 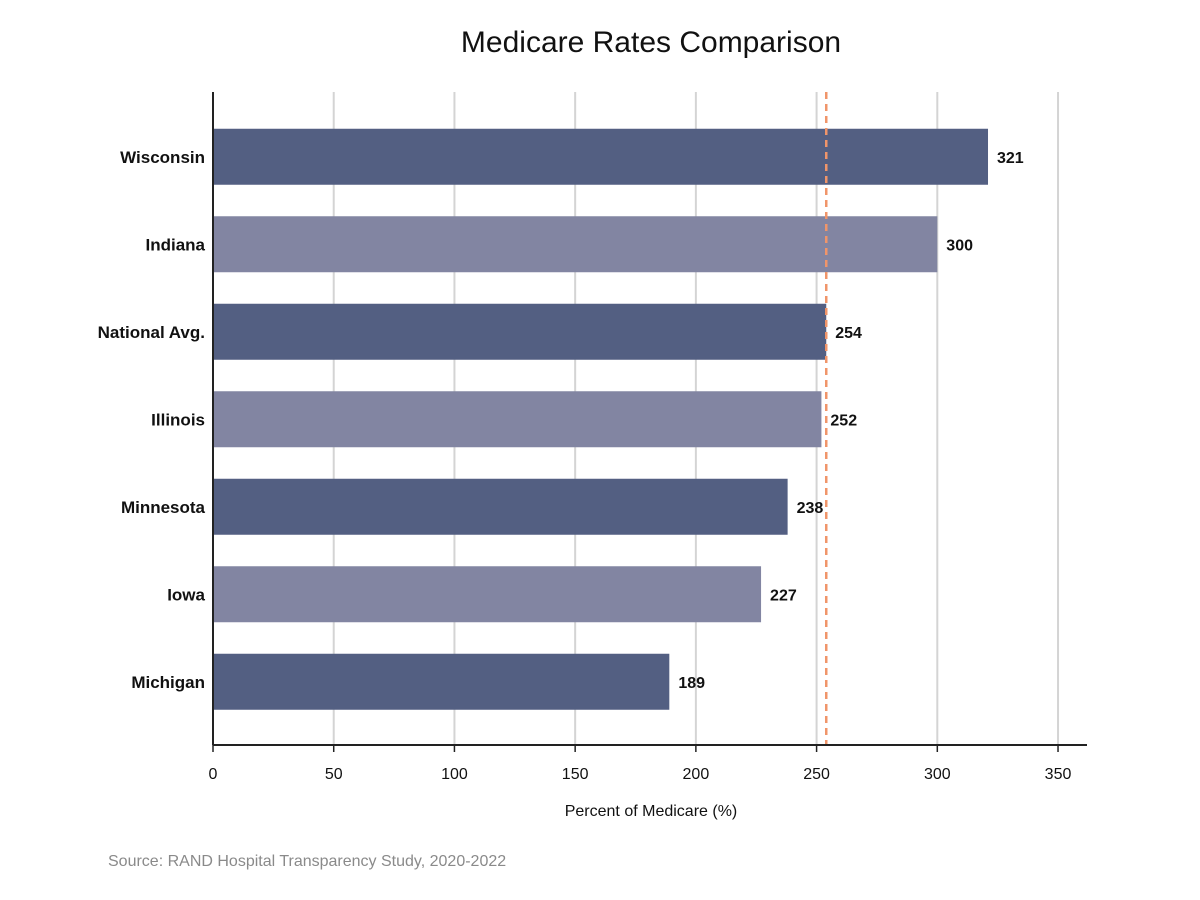 What do you see at coordinates (937, 774) in the screenshot?
I see `x-tick-label-300: 300` at bounding box center [937, 774].